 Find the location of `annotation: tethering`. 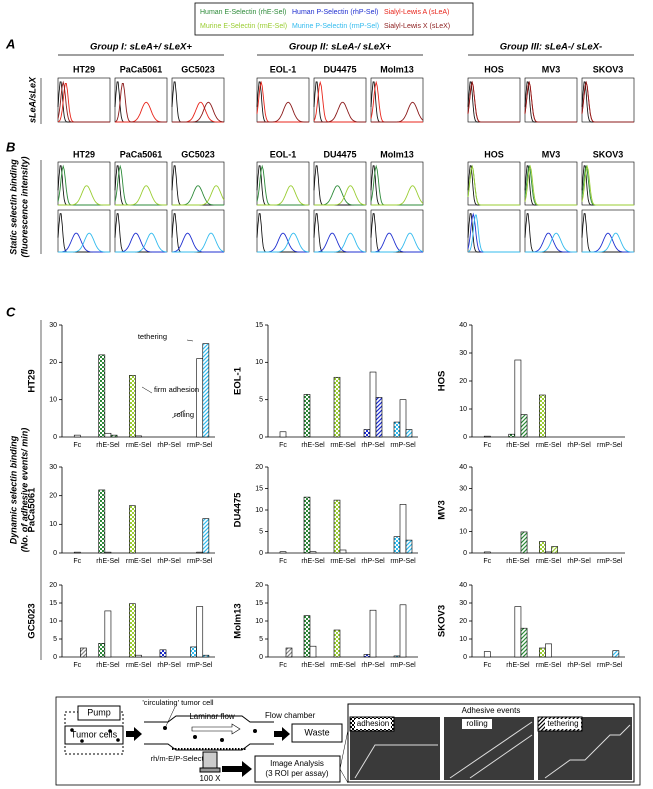

annotation: tethering is located at coordinates (152, 336).